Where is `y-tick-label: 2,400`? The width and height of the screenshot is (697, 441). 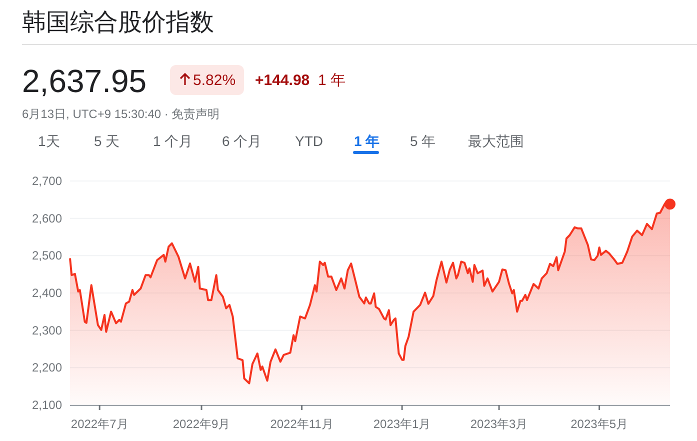
y-tick-label: 2,400 is located at coordinates (47, 293).